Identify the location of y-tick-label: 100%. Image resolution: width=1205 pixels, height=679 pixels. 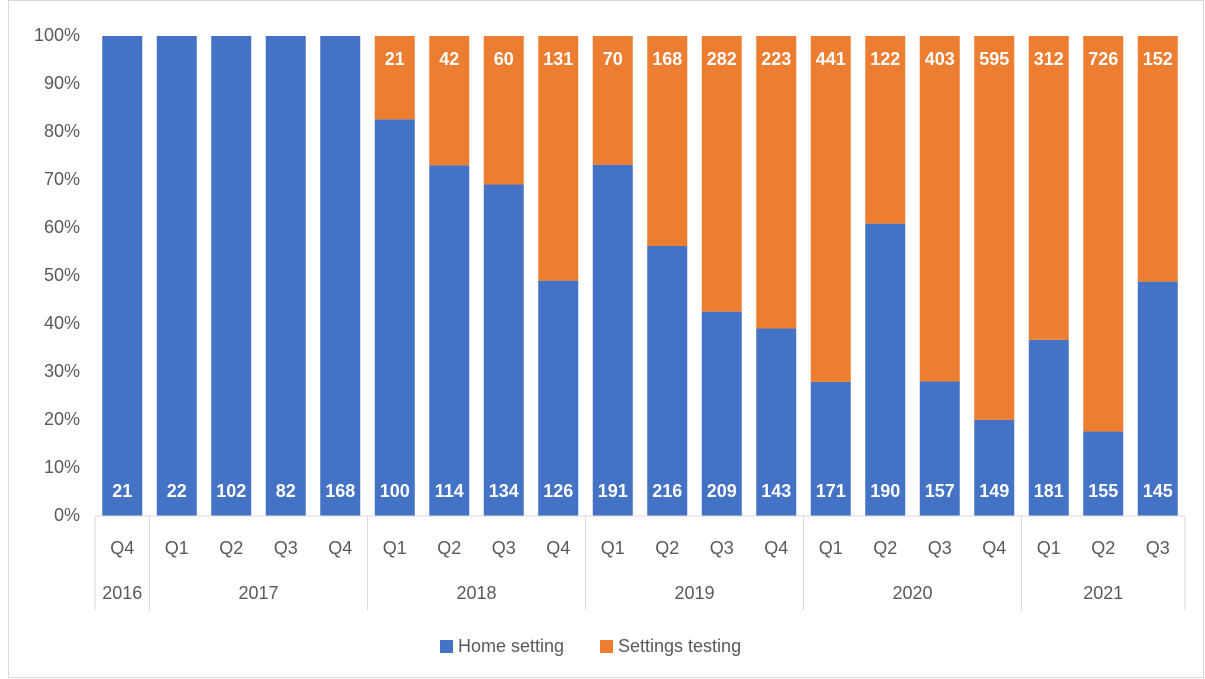
(57, 35).